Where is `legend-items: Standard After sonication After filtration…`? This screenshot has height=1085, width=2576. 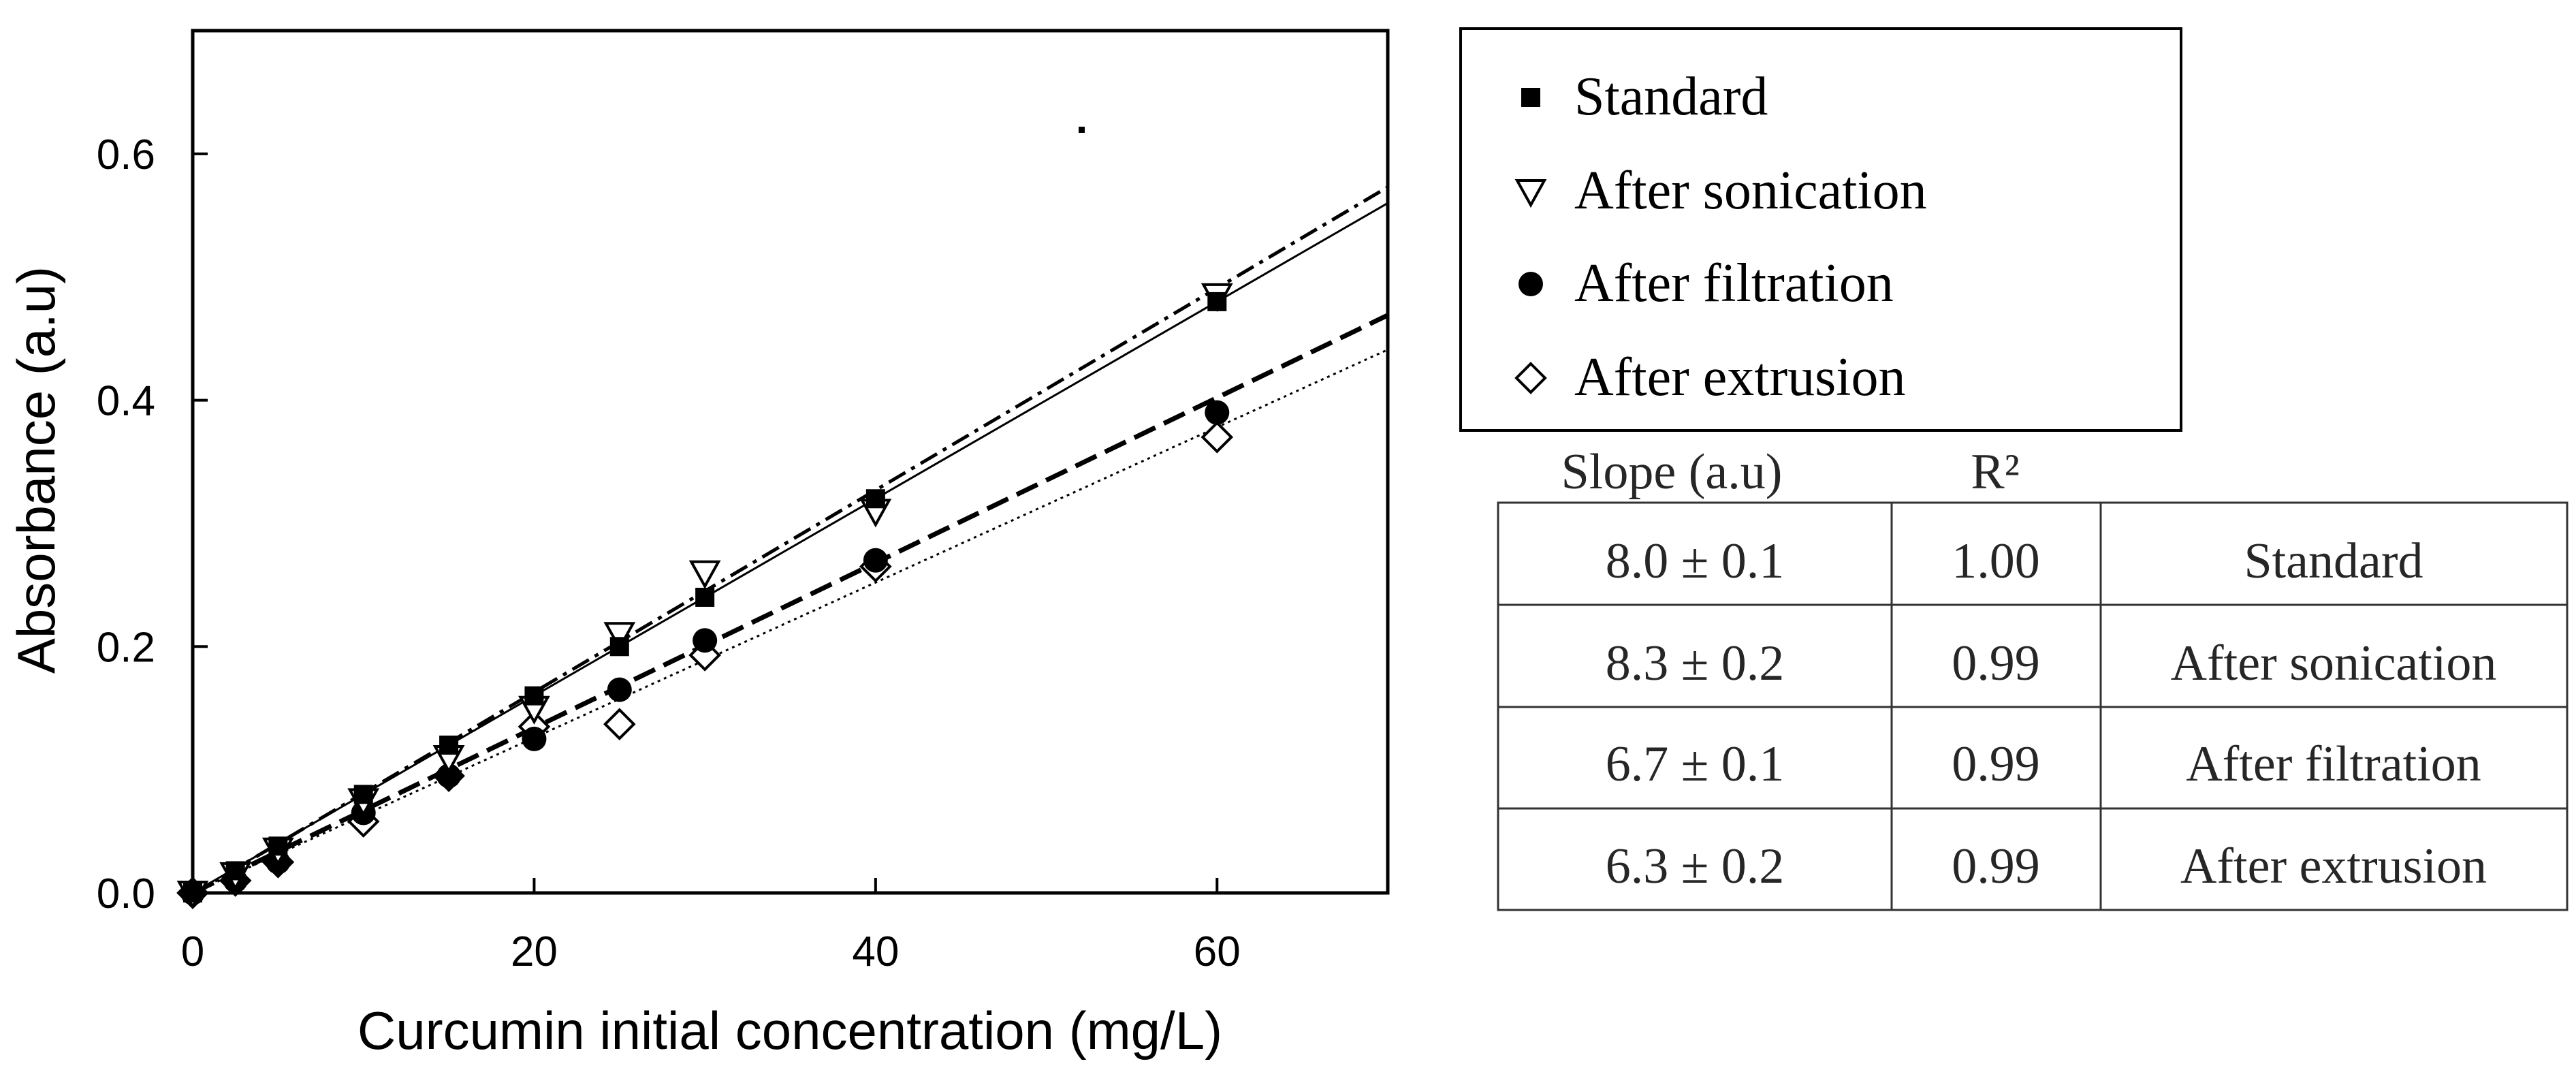
legend-items: Standard After sonication After filtration… is located at coordinates (1720, 237).